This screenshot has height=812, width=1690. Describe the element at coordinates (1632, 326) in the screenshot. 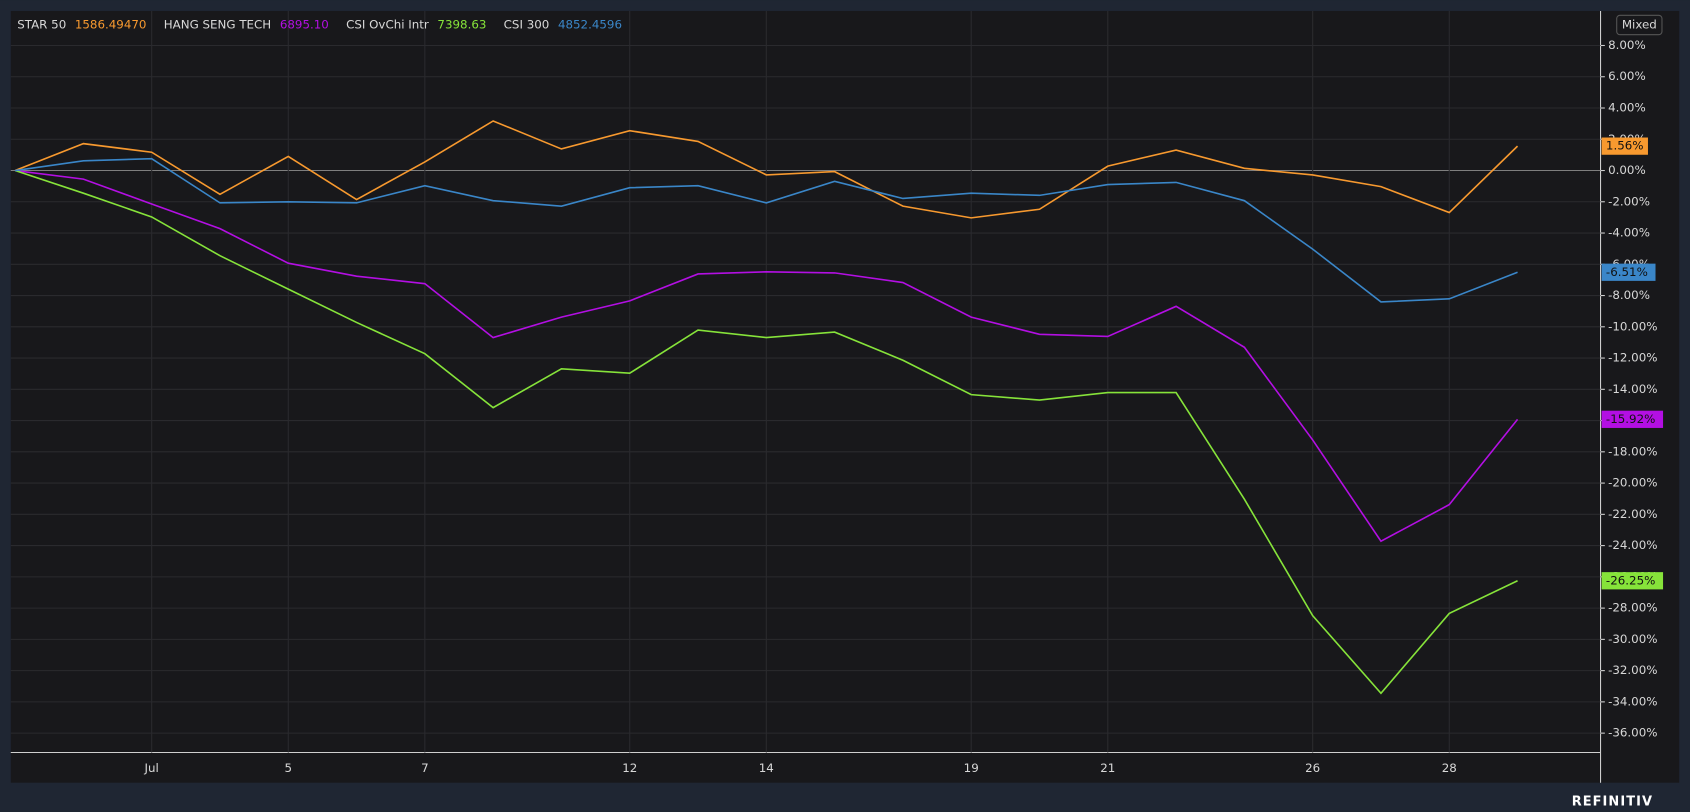

I see `y-tick-label: -10.00%` at that location.